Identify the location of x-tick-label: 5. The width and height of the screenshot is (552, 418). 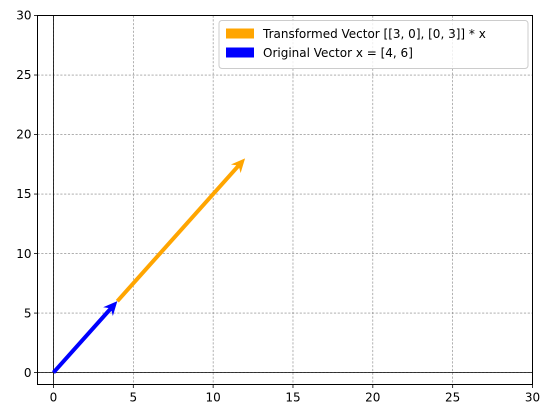
(133, 398).